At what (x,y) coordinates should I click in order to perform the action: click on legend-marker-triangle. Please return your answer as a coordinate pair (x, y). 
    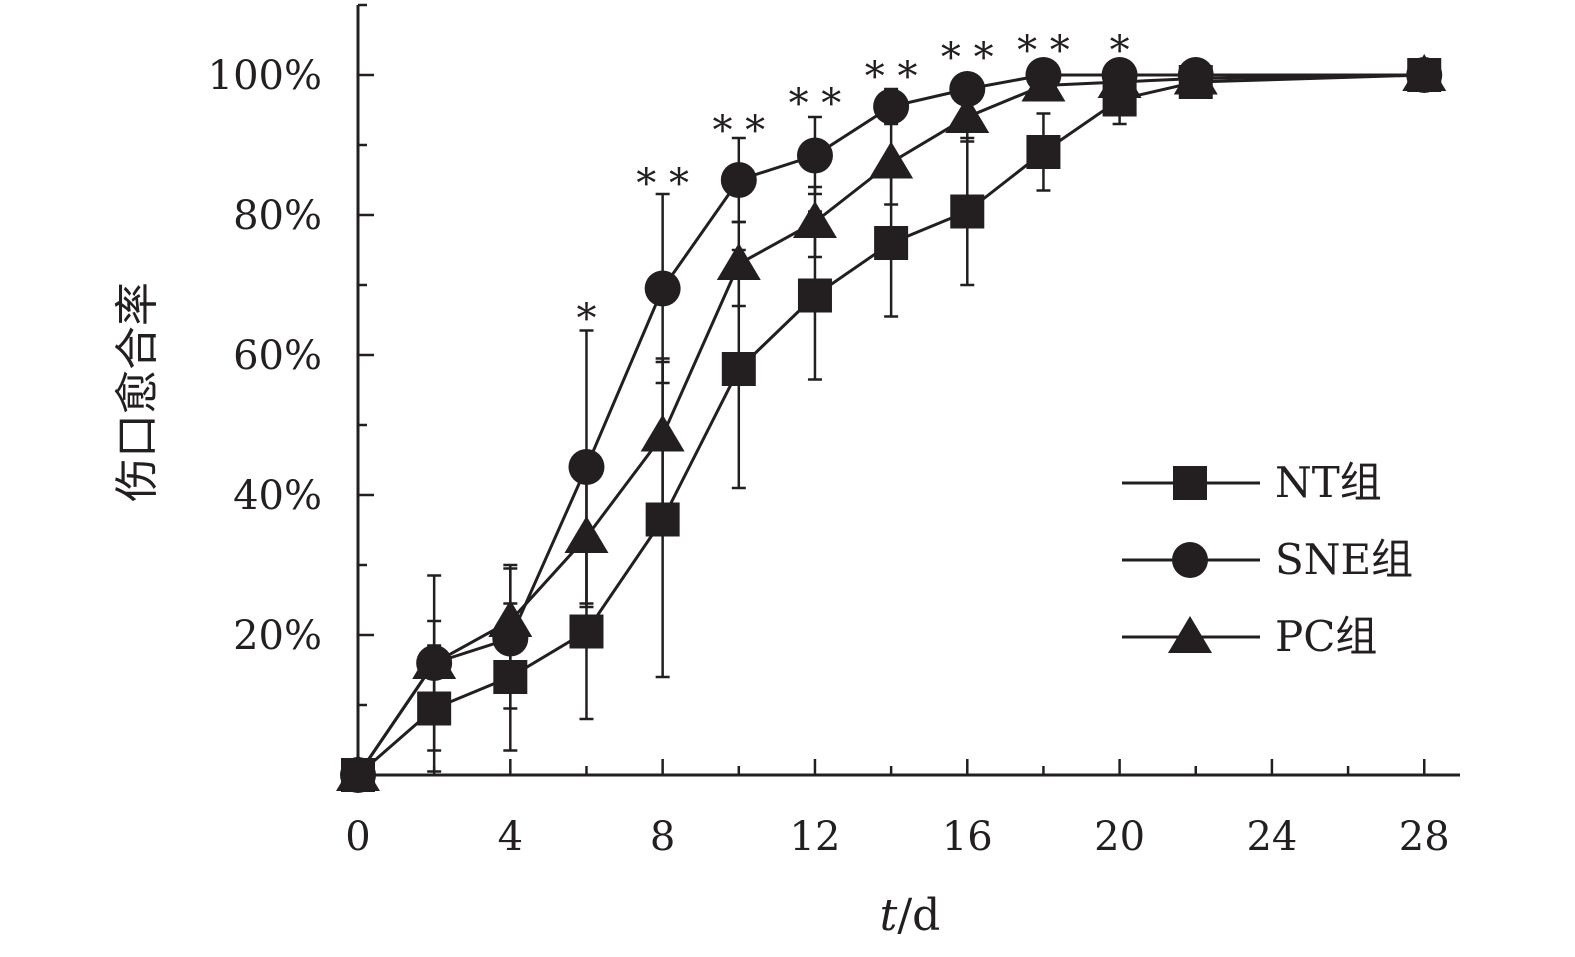
    Looking at the image, I should click on (1190, 634).